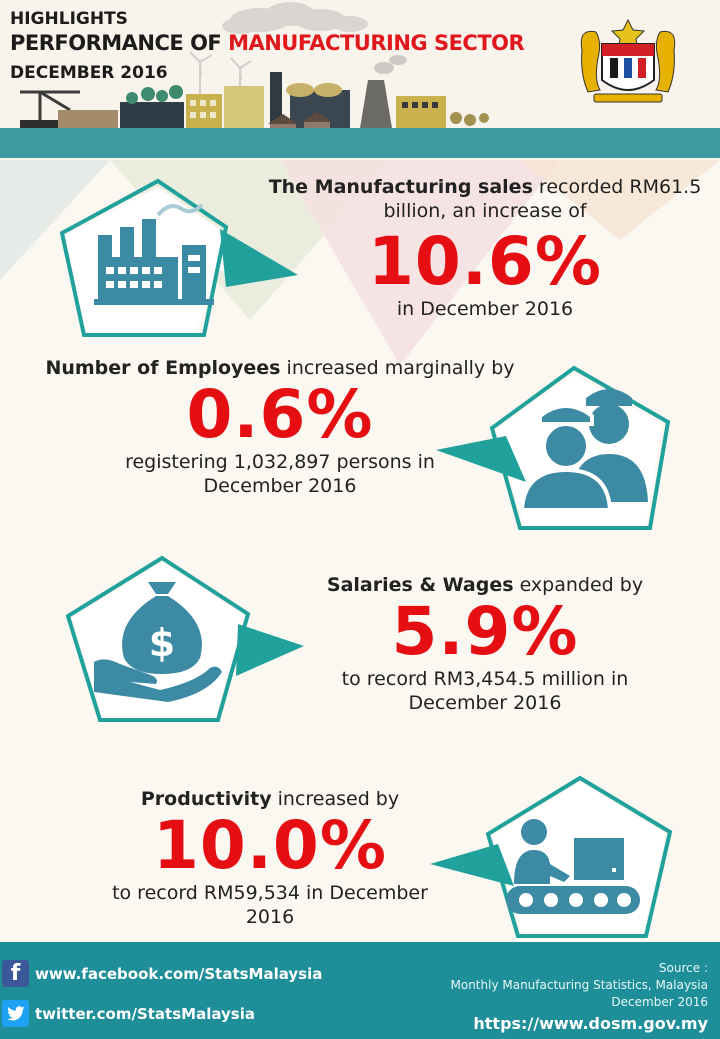 The width and height of the screenshot is (720, 1039). What do you see at coordinates (280, 462) in the screenshot?
I see `employees-tail1: registering 1,032,897 persons in` at bounding box center [280, 462].